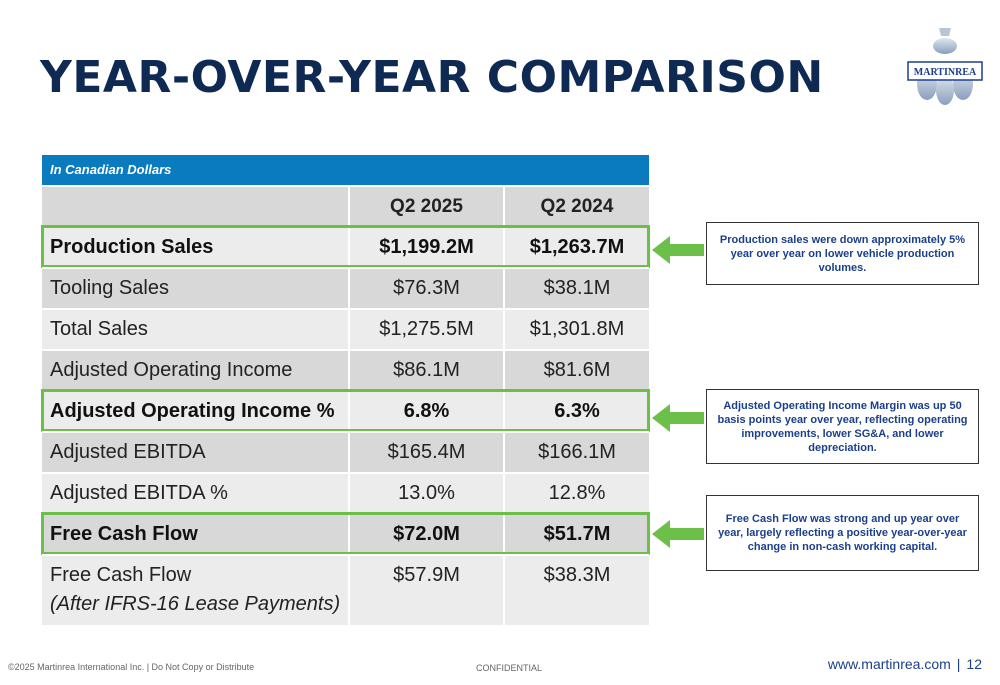  I want to click on row-value-q2-2024: 12.8%, so click(576, 493).